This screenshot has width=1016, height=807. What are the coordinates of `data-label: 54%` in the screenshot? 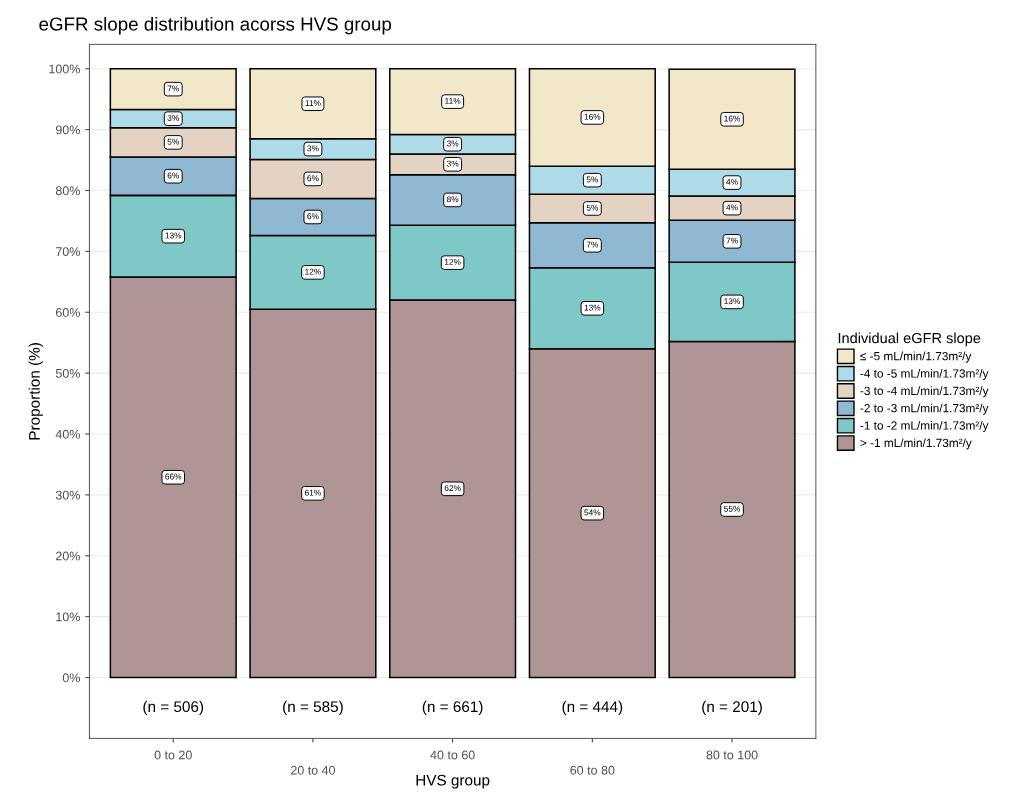 It's located at (592, 512).